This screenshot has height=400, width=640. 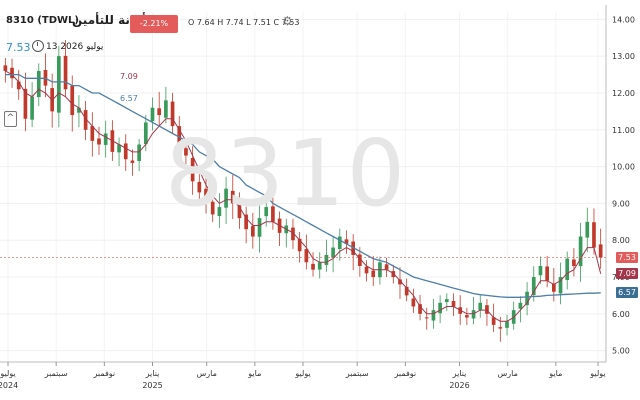 I want to click on x-tick-label: يناير, so click(x=152, y=373).